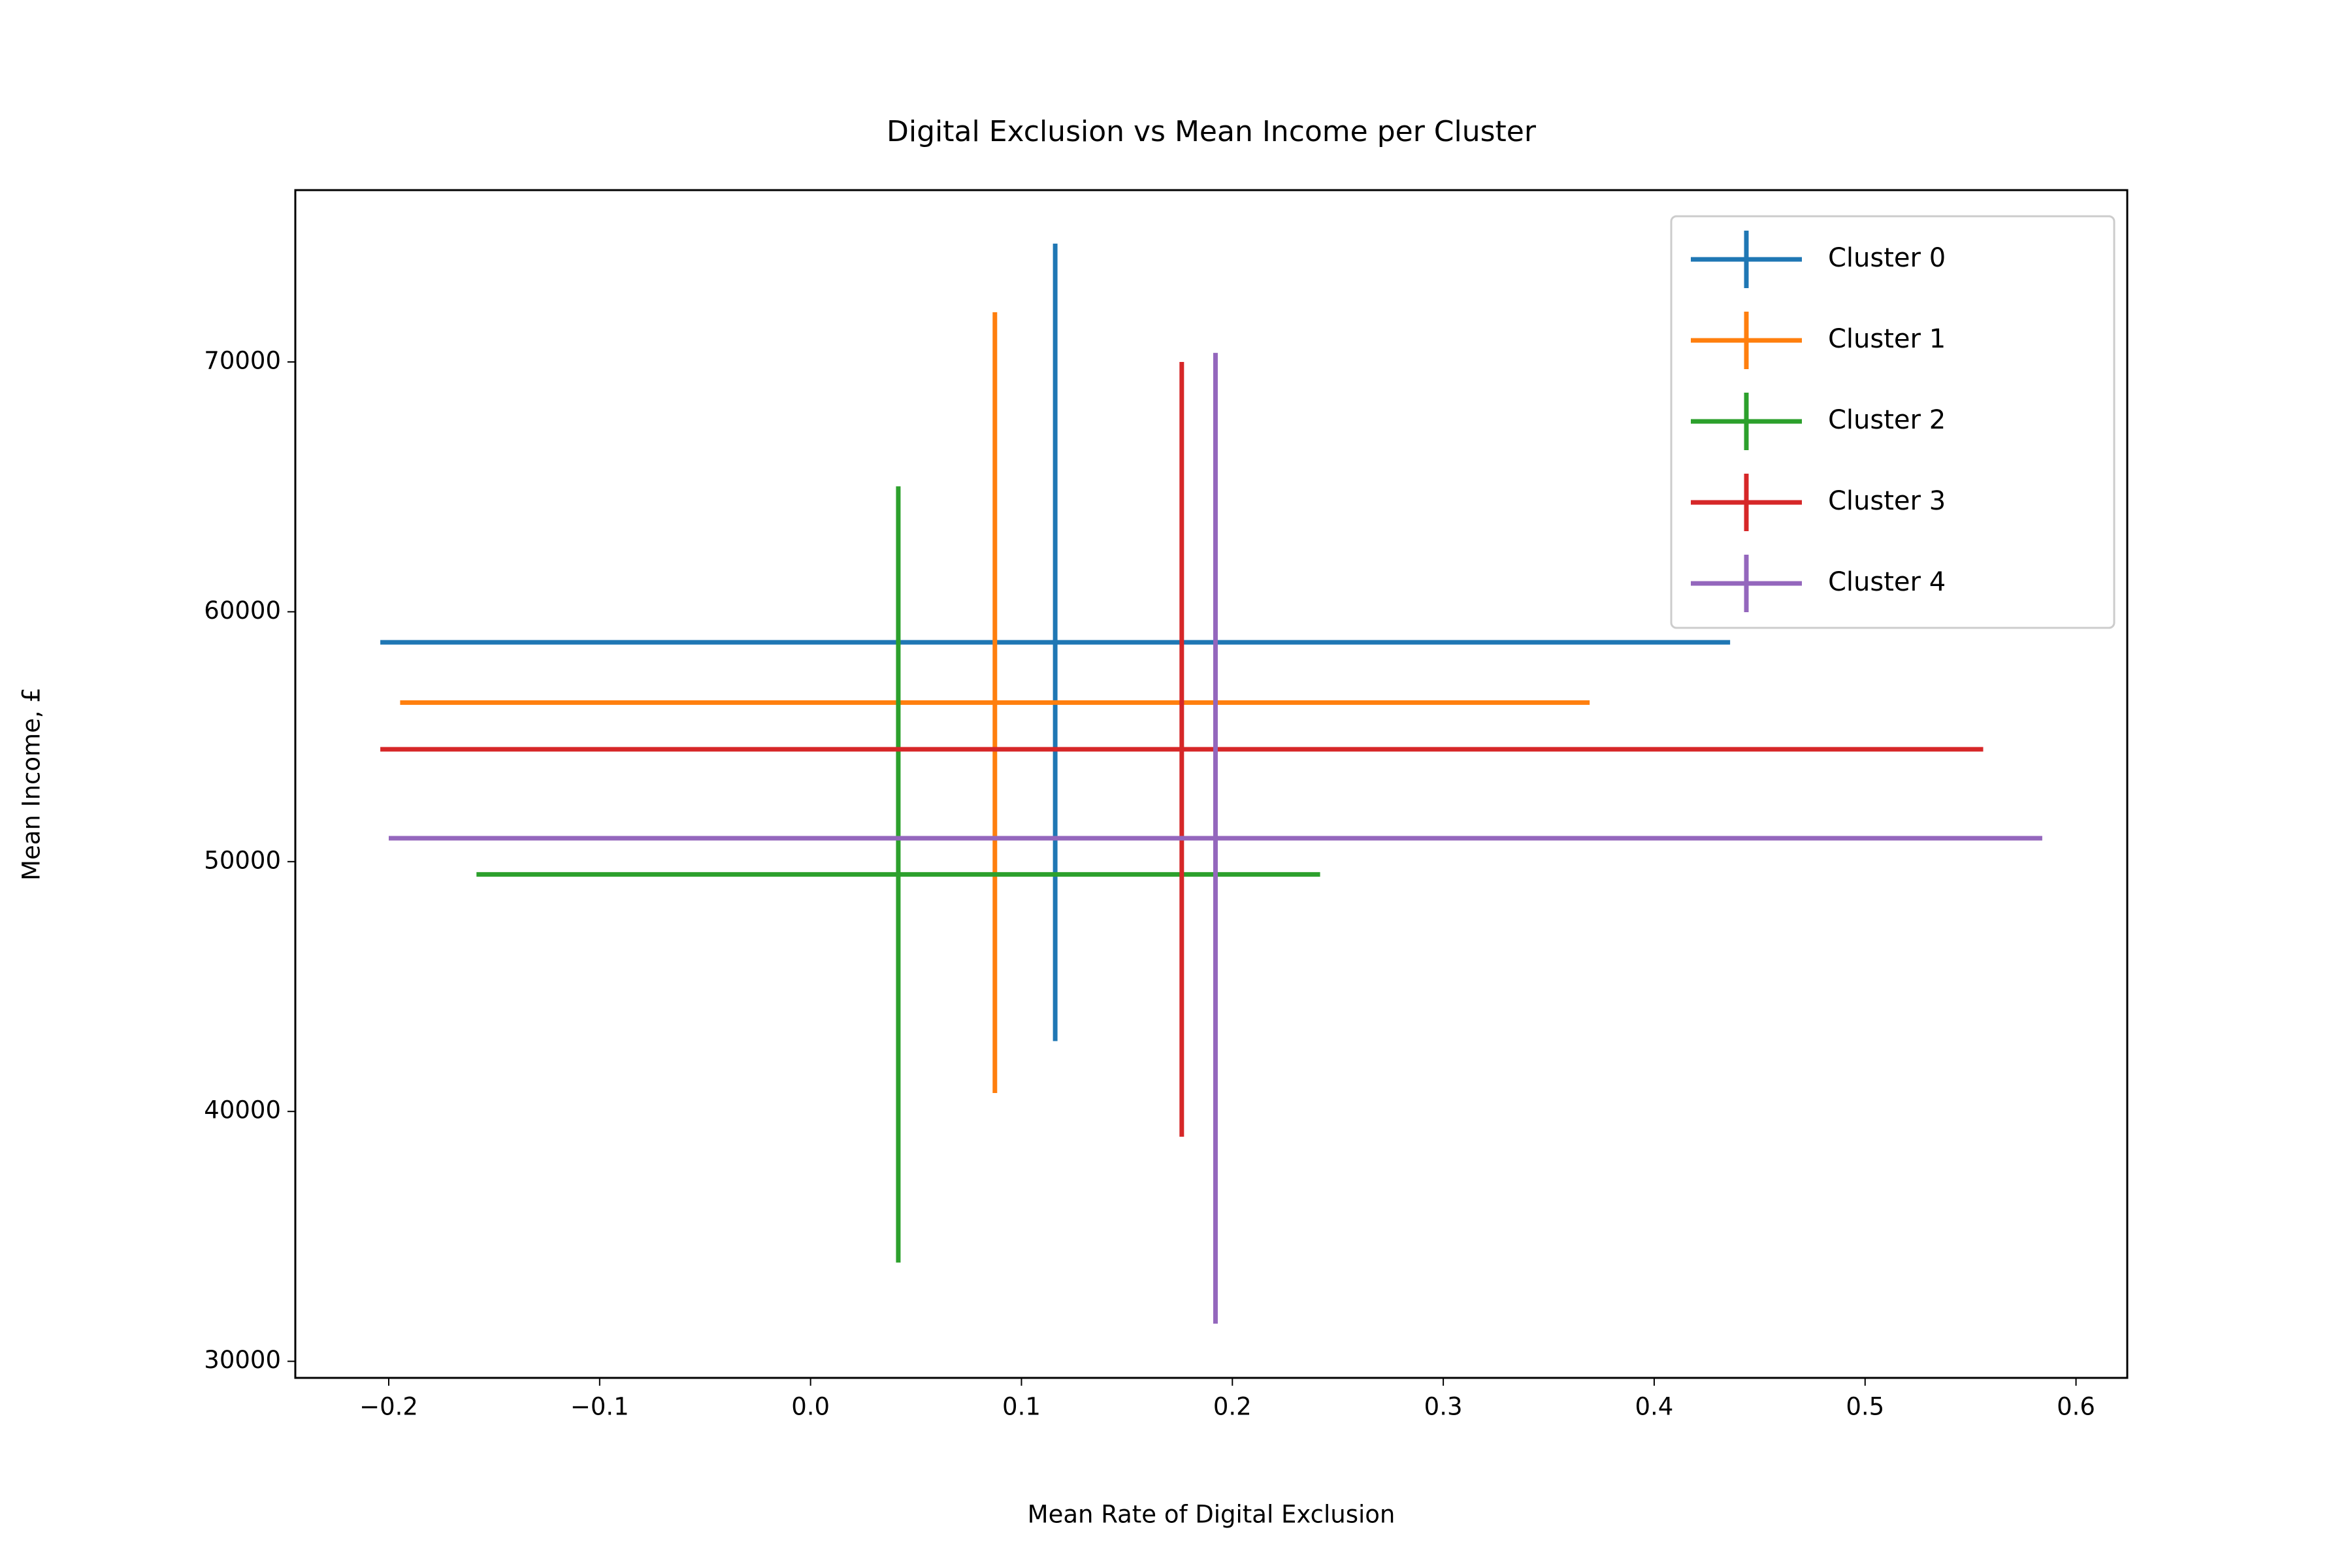 The height and width of the screenshot is (1568, 2352). What do you see at coordinates (242, 1110) in the screenshot?
I see `y-tick-label: 40000` at bounding box center [242, 1110].